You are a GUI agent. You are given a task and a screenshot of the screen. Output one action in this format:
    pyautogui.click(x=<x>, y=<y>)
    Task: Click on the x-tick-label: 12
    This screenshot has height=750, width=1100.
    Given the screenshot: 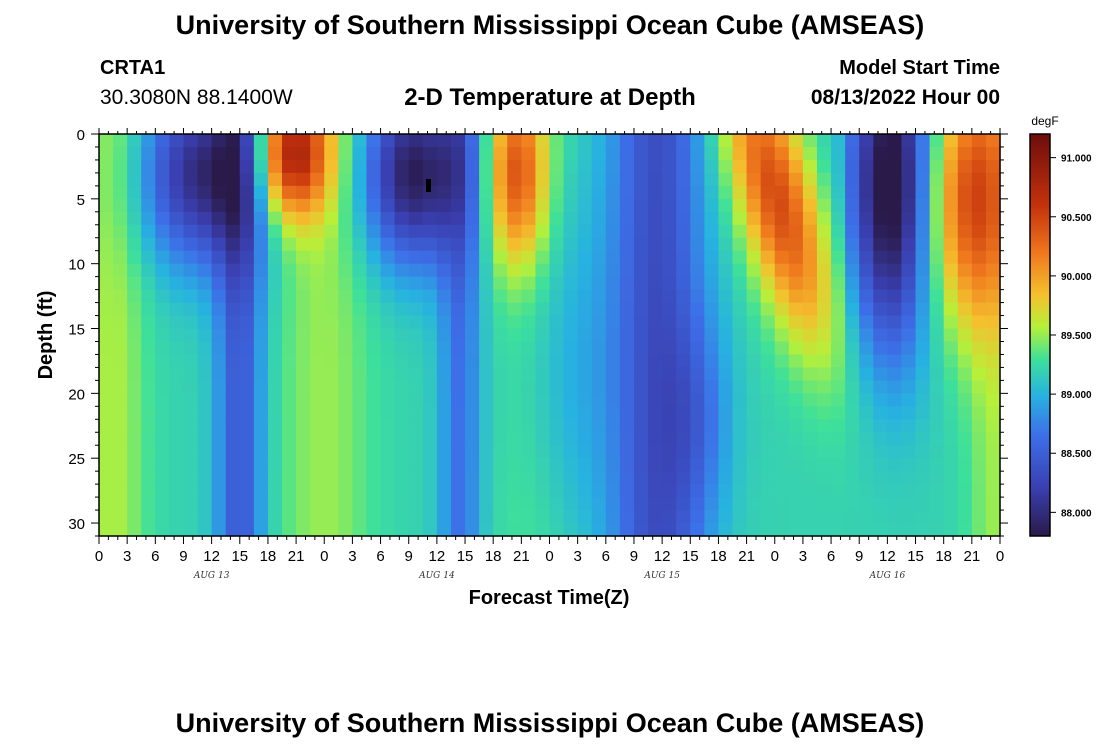 What is the action you would take?
    pyautogui.click(x=887, y=556)
    